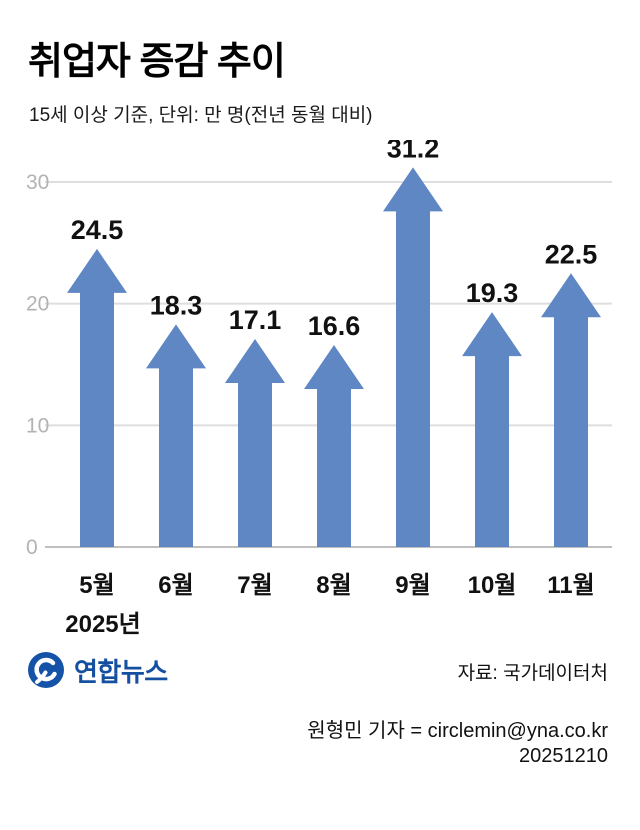  Describe the element at coordinates (175, 585) in the screenshot. I see `x-category-label: 6월` at that location.